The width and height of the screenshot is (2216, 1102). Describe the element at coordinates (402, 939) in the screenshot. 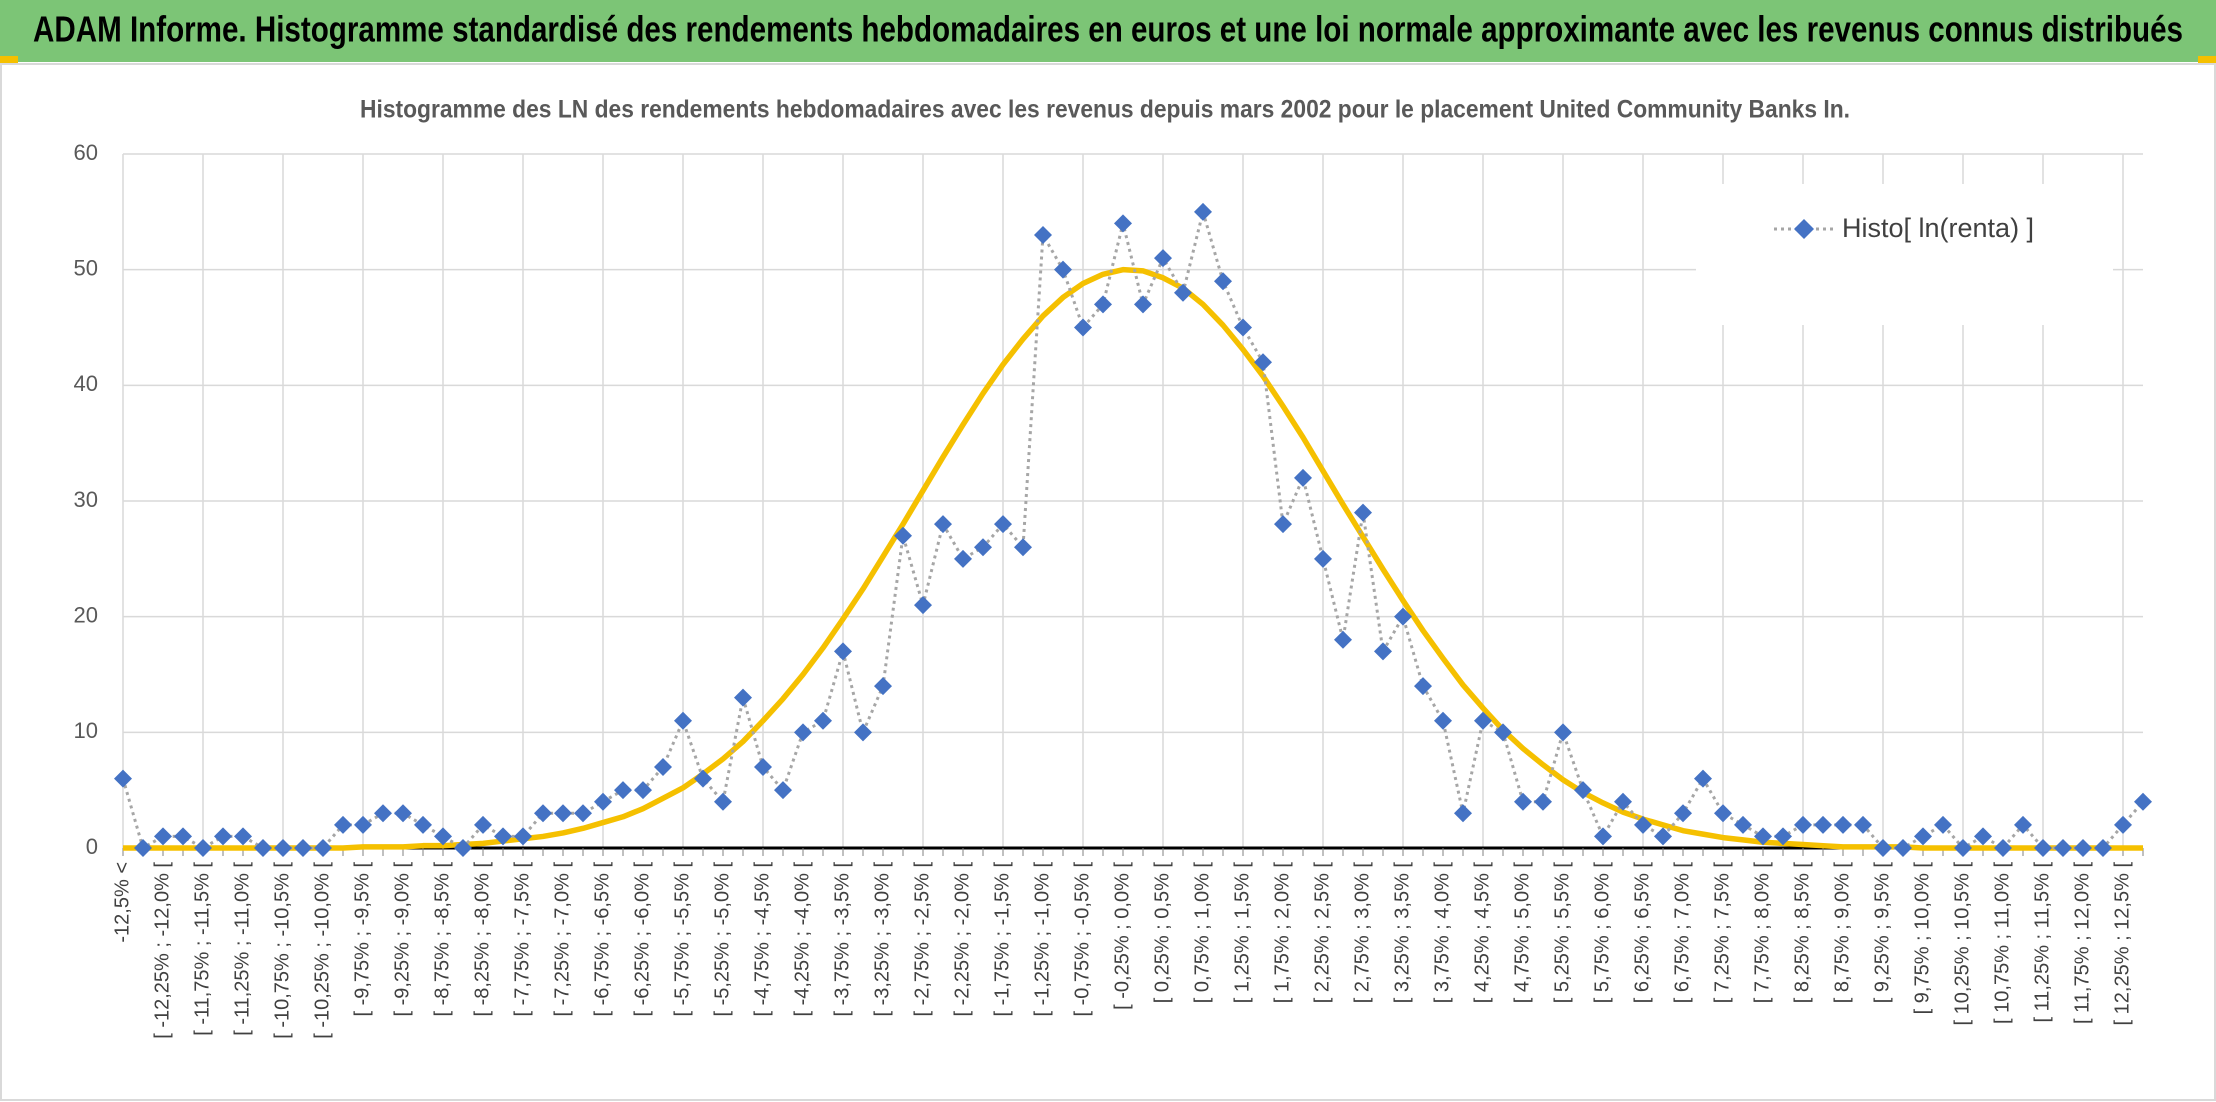

I see `x-tick-label: [ -9,25% ; -9,0% [` at that location.